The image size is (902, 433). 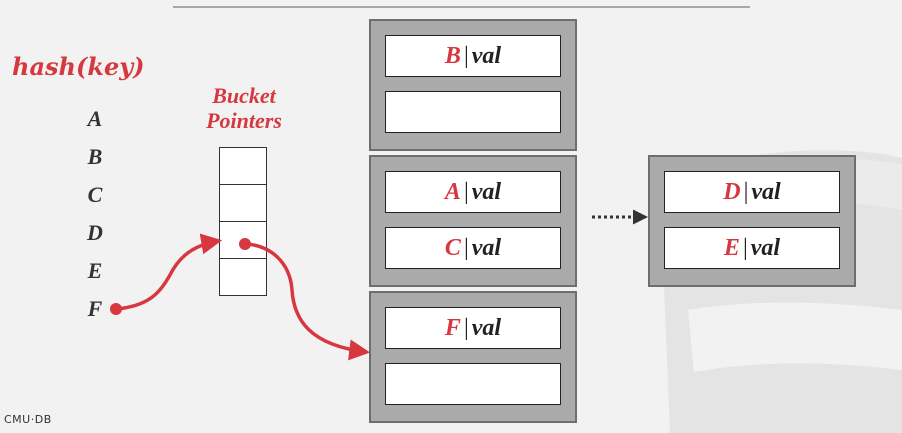 What do you see at coordinates (452, 55) in the screenshot?
I see `slot-key: B` at bounding box center [452, 55].